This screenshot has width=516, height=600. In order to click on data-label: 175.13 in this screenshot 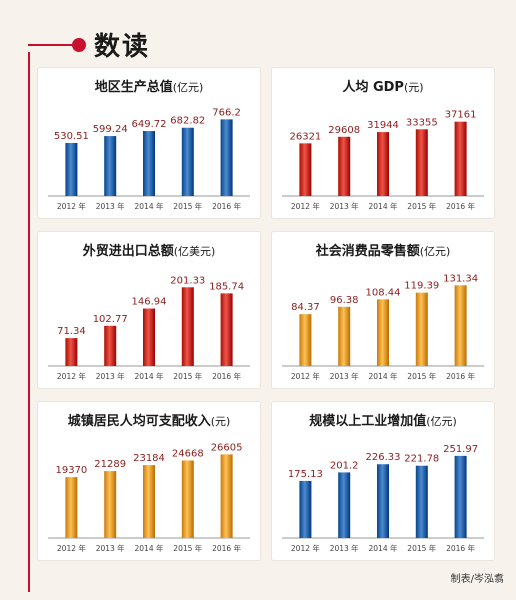, I will do `click(305, 474)`.